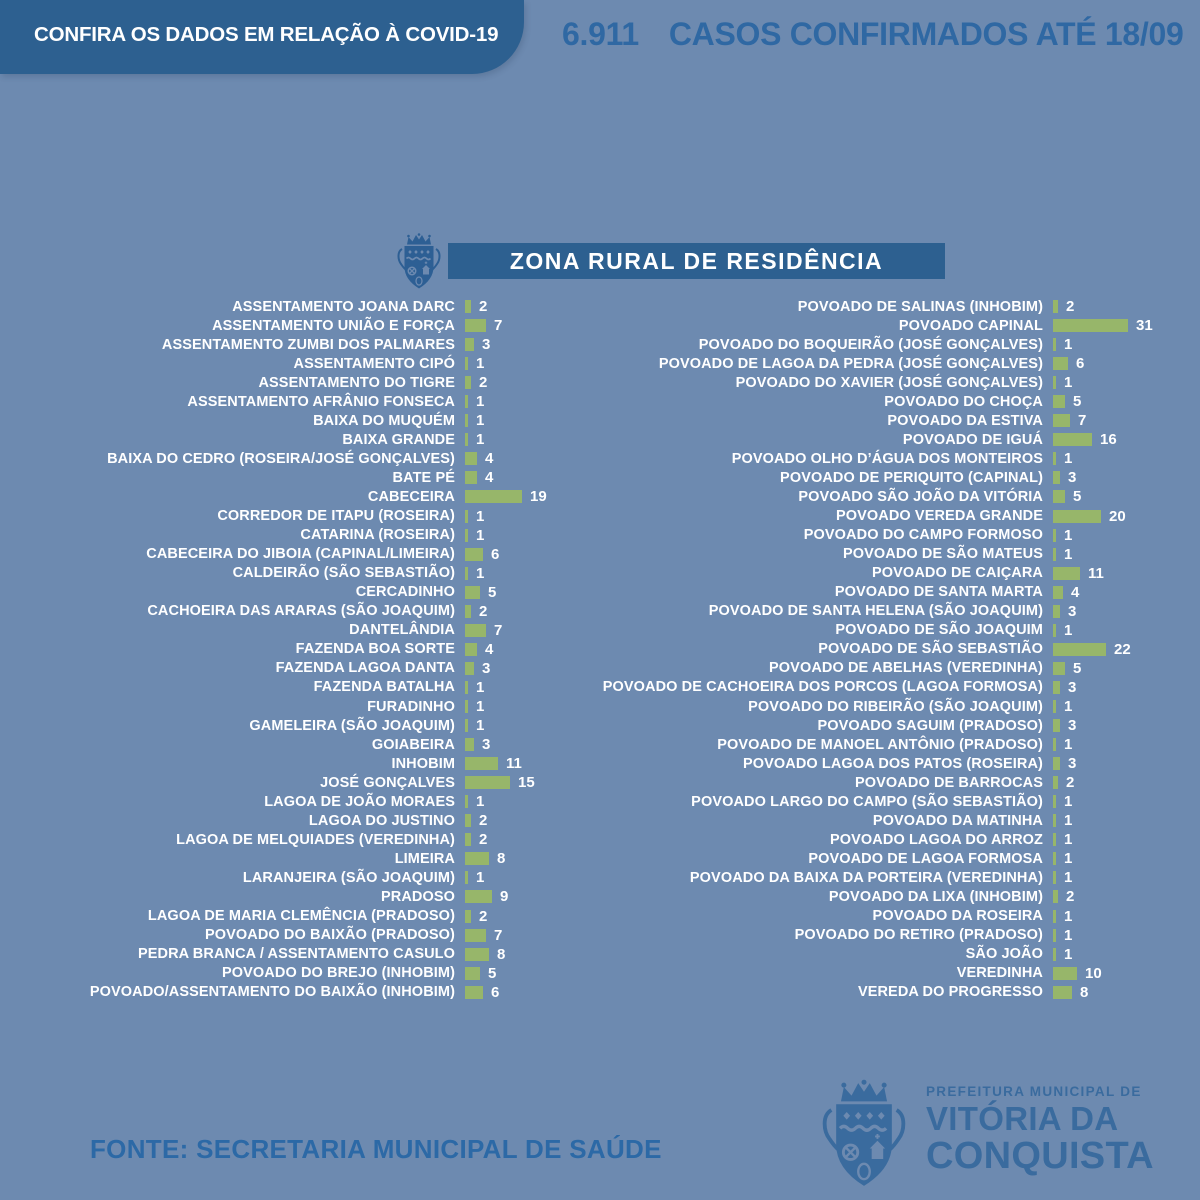 This screenshot has height=1200, width=1200. Describe the element at coordinates (310, 858) in the screenshot. I see `chart-row: LIMEIRA 8` at that location.